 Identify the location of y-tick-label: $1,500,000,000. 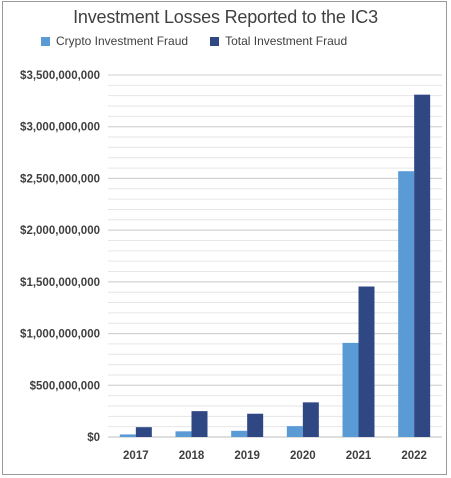
(60, 283).